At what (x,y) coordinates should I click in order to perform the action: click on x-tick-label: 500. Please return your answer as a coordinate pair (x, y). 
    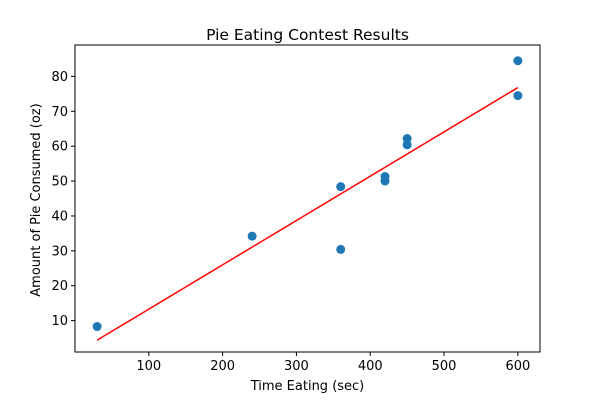
    Looking at the image, I should click on (444, 366).